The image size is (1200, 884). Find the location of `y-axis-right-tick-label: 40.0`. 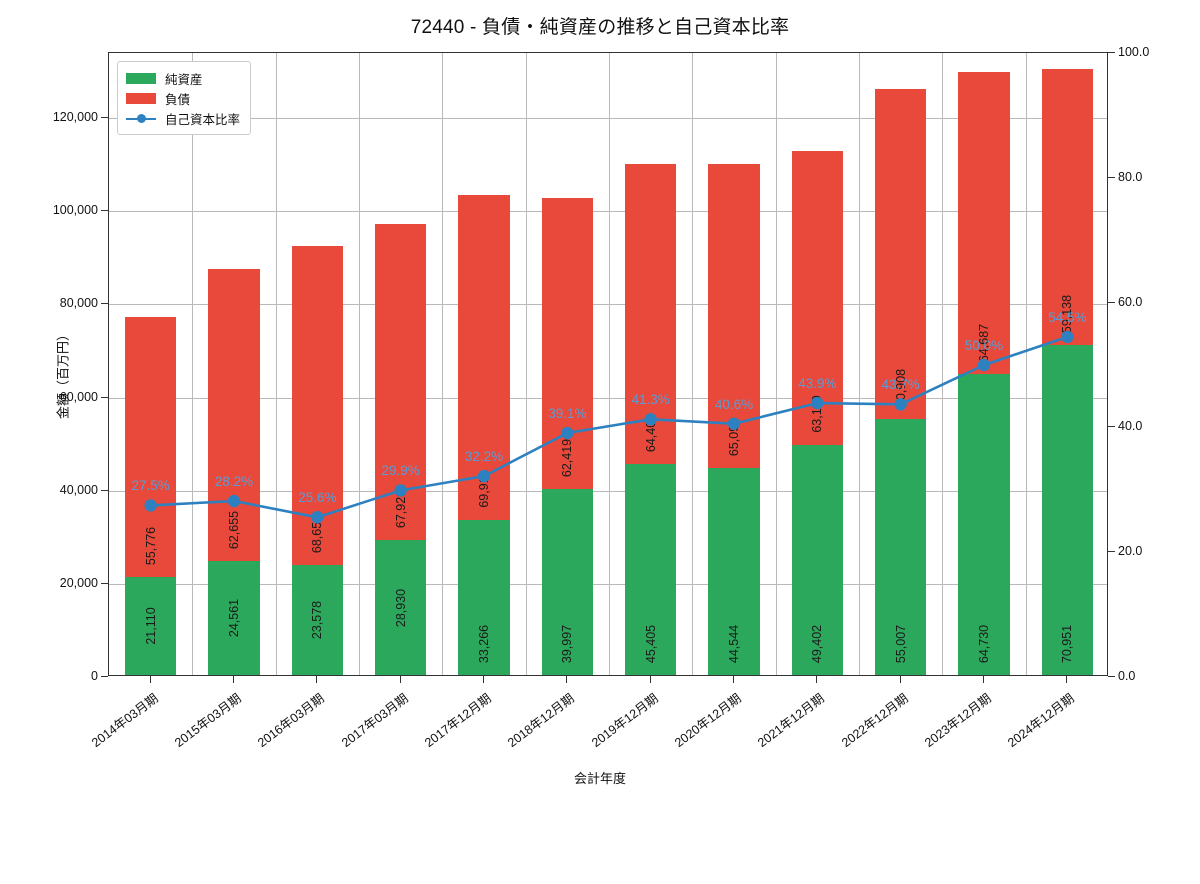

y-axis-right-tick-label: 40.0 is located at coordinates (1130, 426).